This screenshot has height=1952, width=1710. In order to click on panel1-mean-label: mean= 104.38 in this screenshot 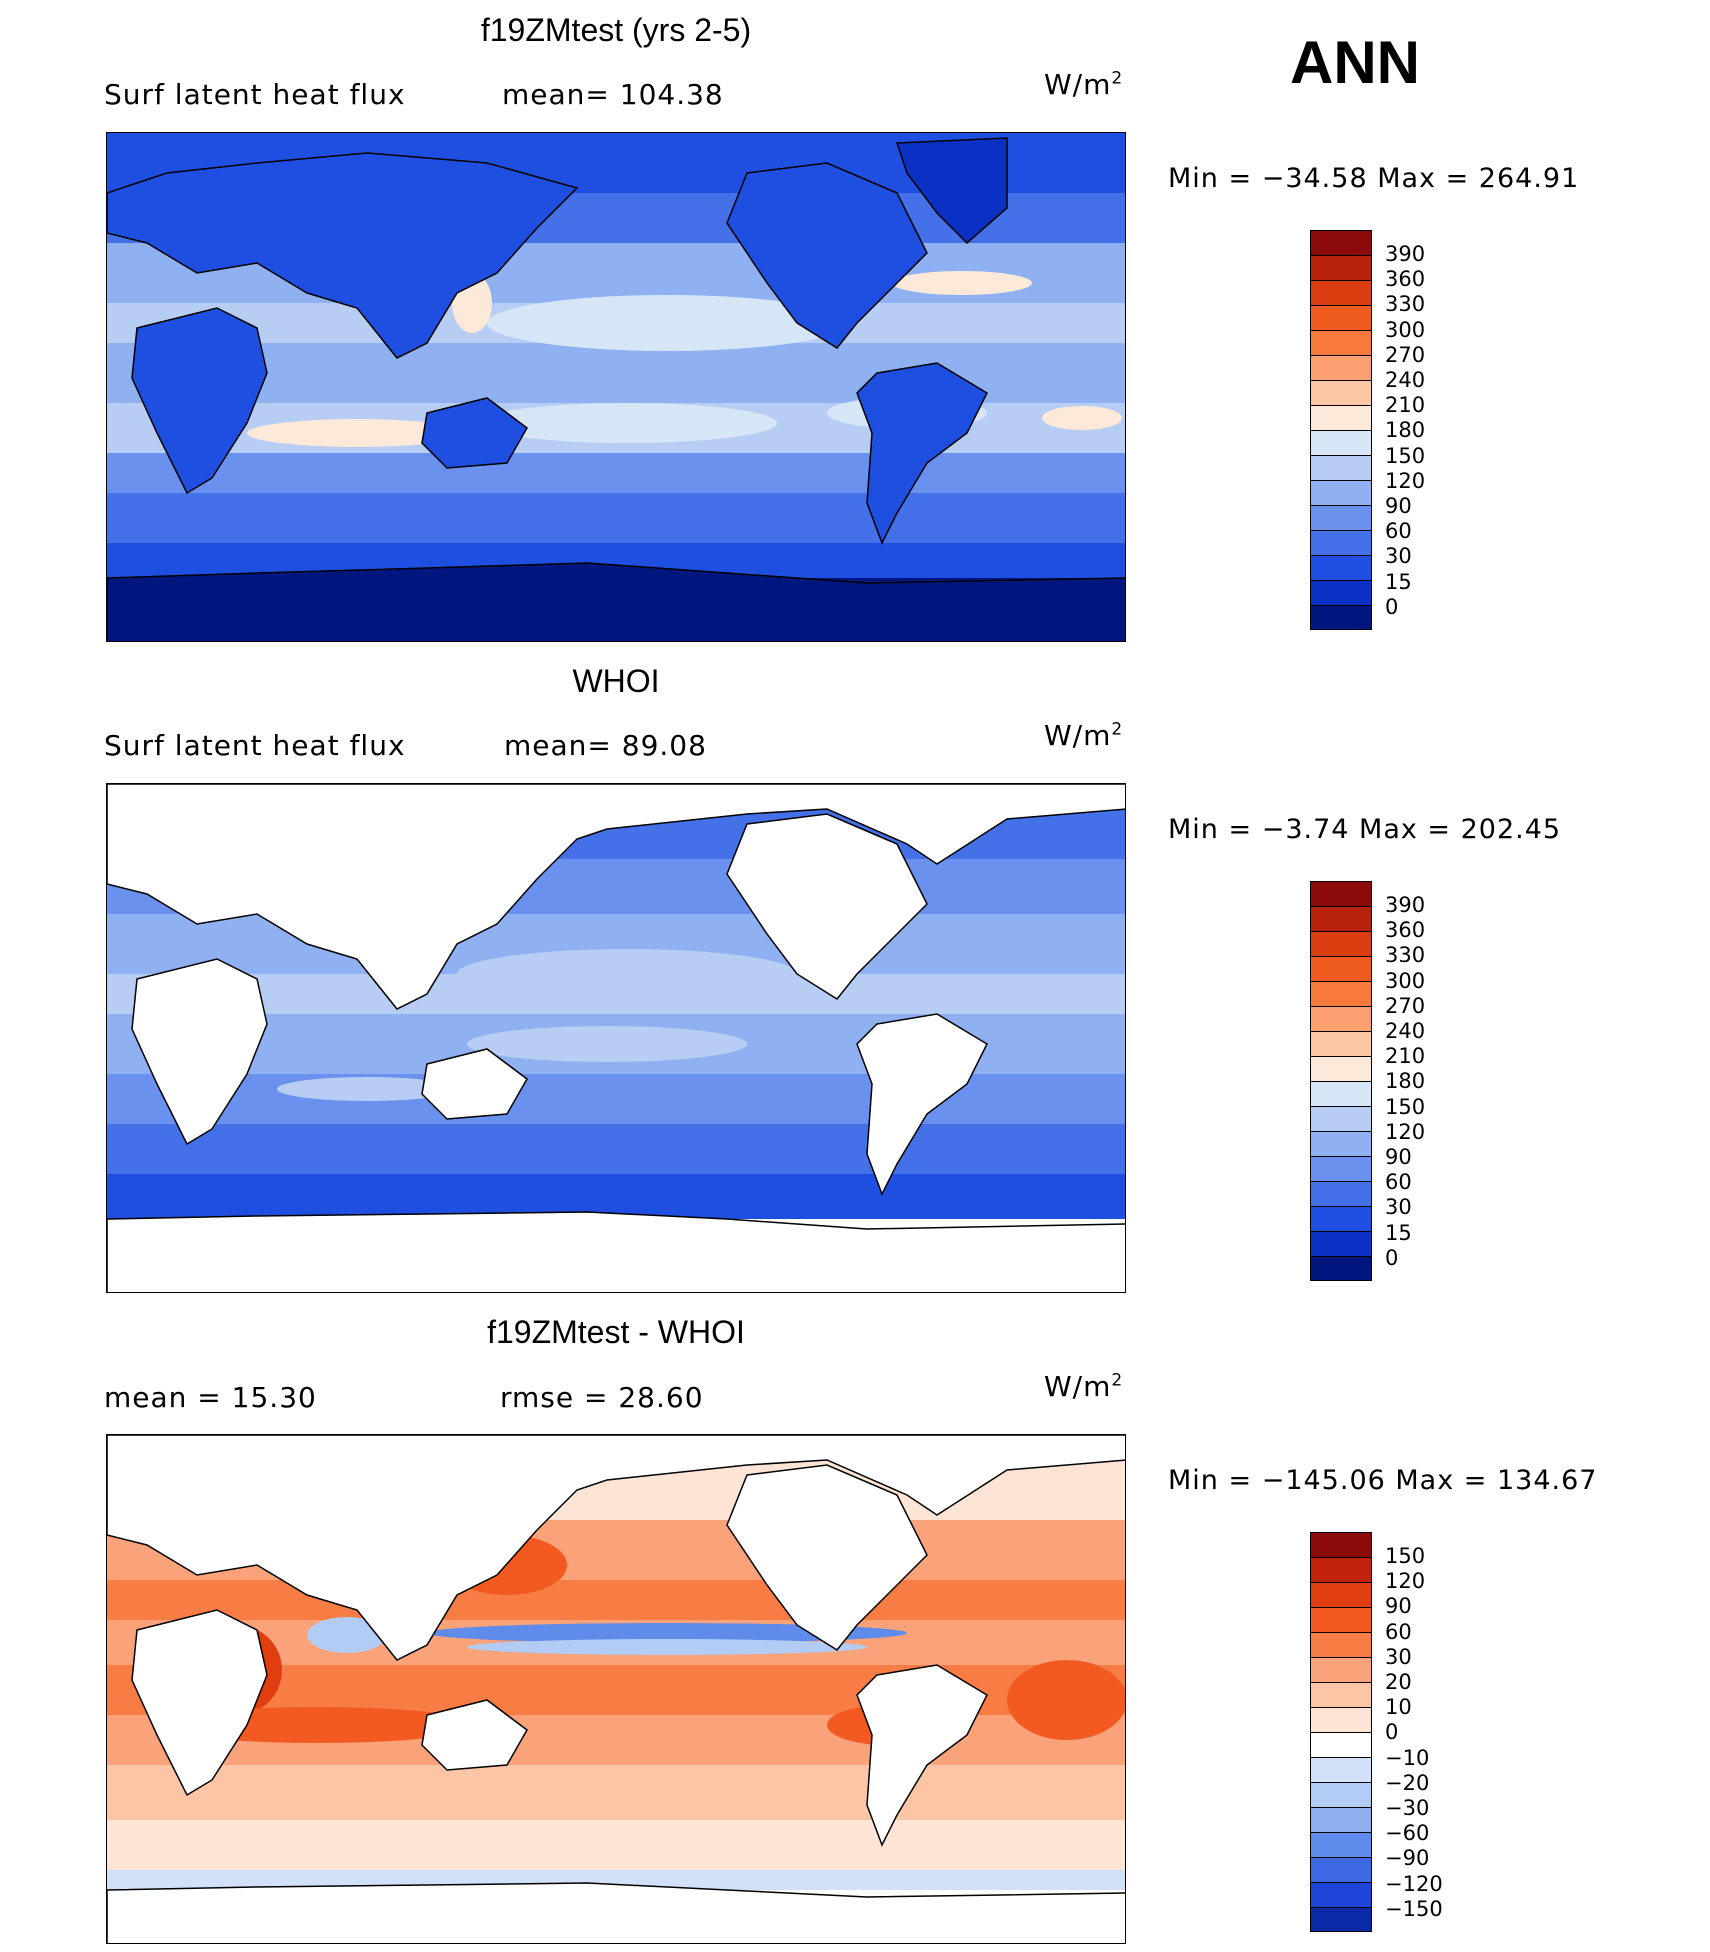, I will do `click(613, 94)`.